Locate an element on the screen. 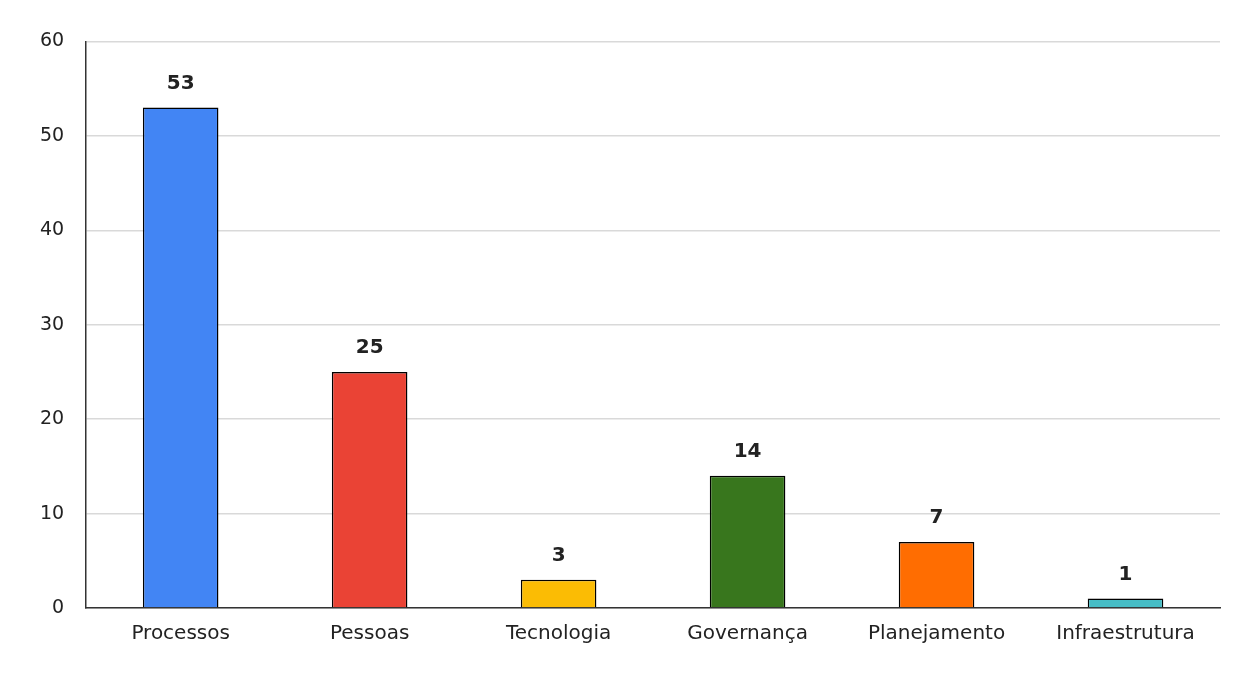 This screenshot has width=1248, height=674. data-label: 14 is located at coordinates (747, 450).